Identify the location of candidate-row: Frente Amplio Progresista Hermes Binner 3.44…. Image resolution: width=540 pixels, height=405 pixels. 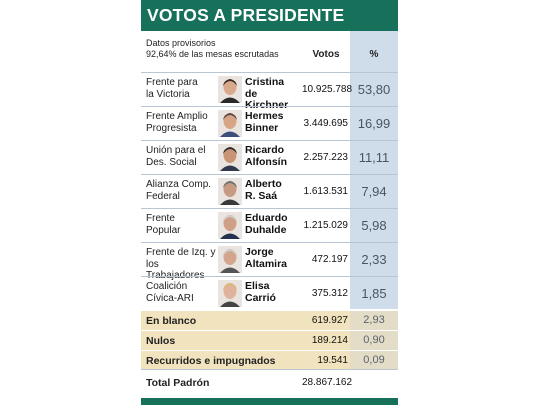
(269, 123).